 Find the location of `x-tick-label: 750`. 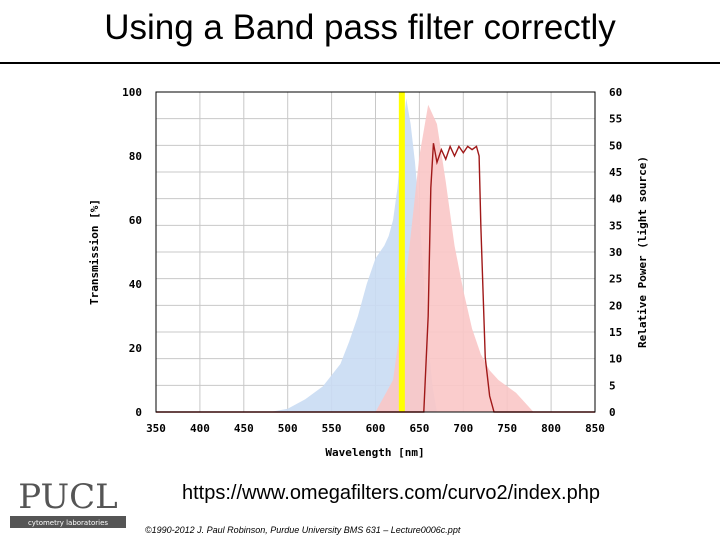

x-tick-label: 750 is located at coordinates (507, 428).